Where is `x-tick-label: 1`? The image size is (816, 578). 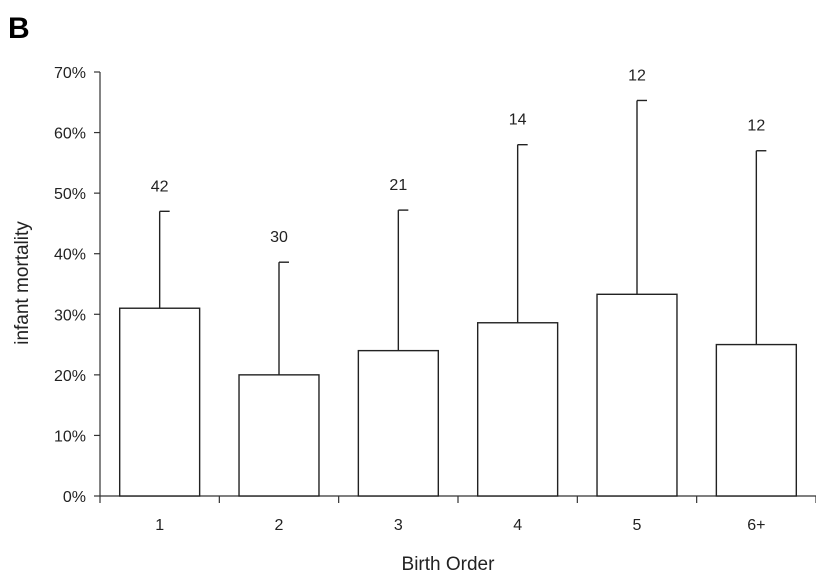
x-tick-label: 1 is located at coordinates (159, 525).